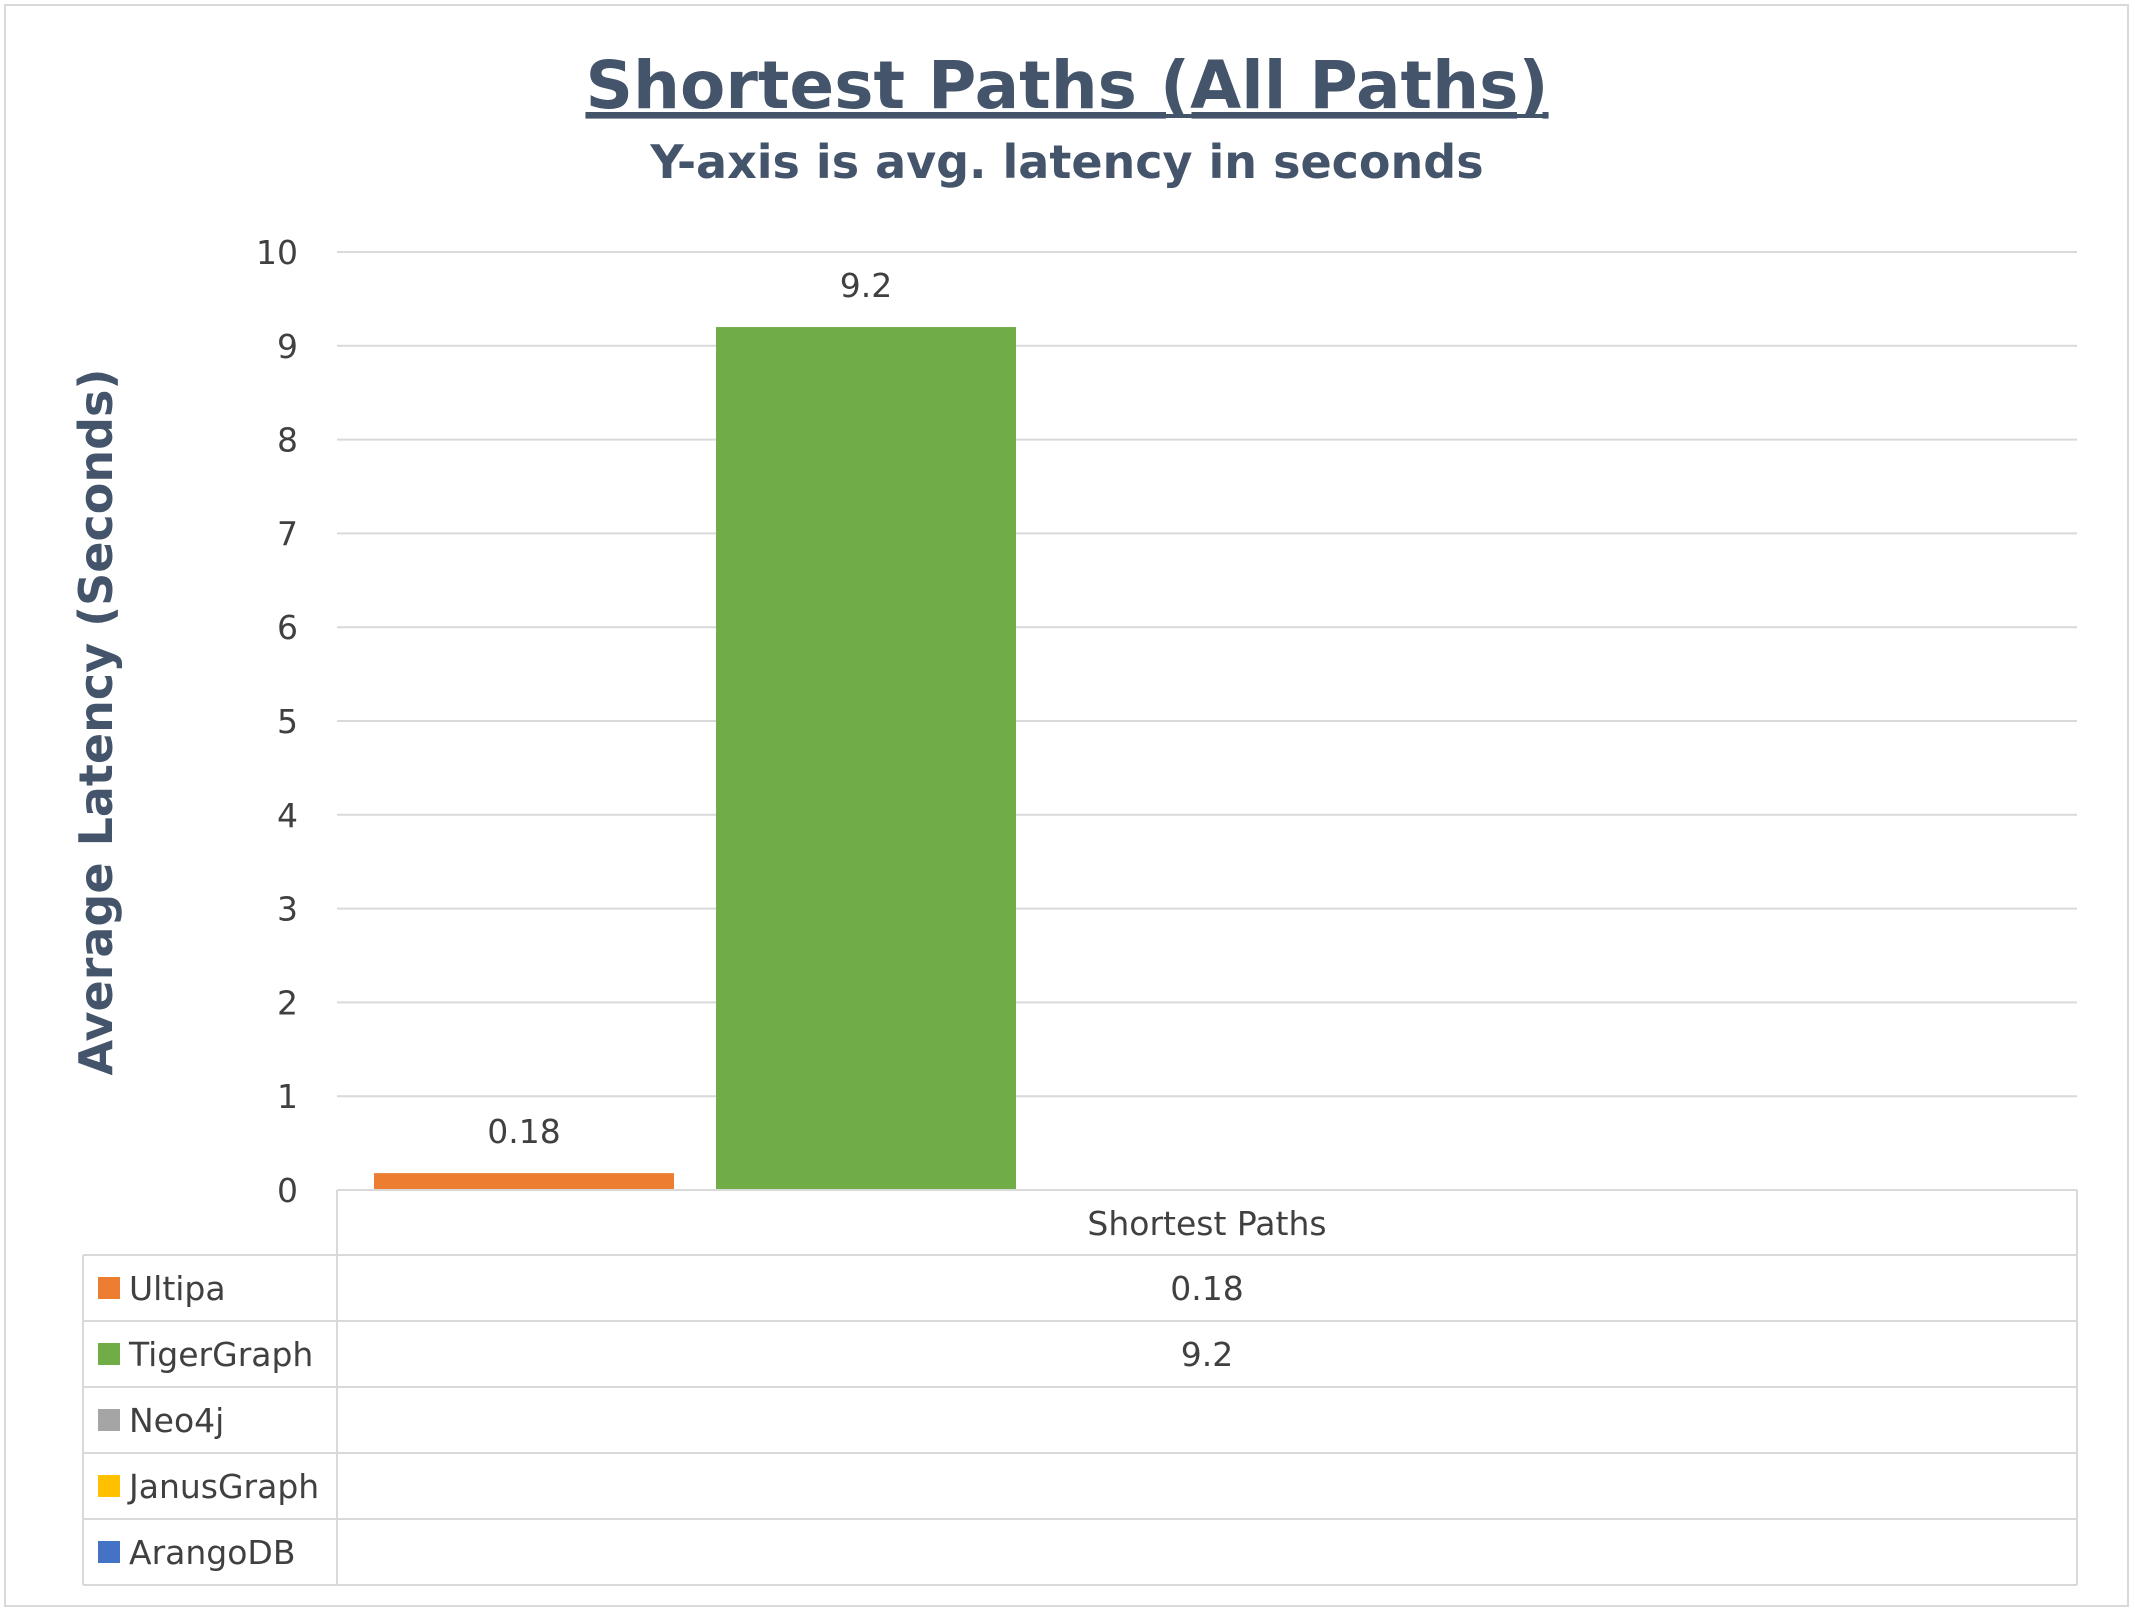 This screenshot has width=2135, height=1613. Describe the element at coordinates (287, 909) in the screenshot. I see `y-tick-label: 3` at that location.